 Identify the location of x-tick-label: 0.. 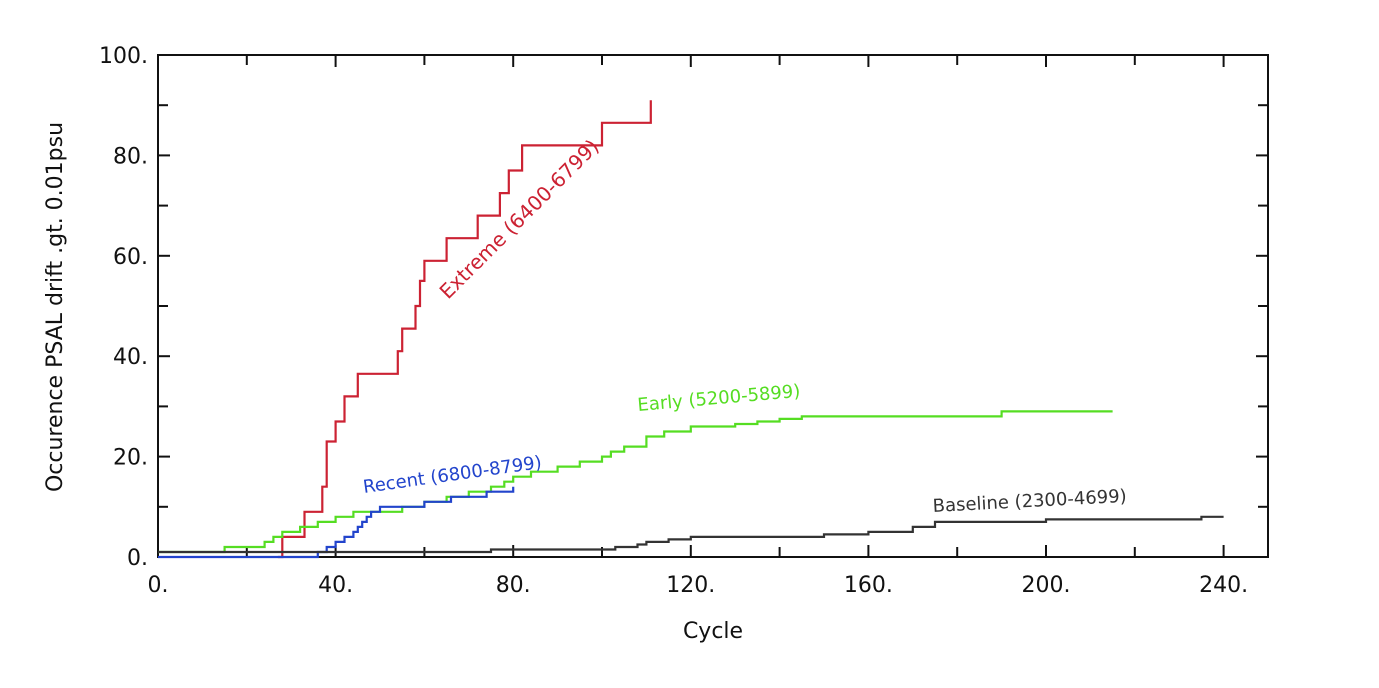
(158, 585).